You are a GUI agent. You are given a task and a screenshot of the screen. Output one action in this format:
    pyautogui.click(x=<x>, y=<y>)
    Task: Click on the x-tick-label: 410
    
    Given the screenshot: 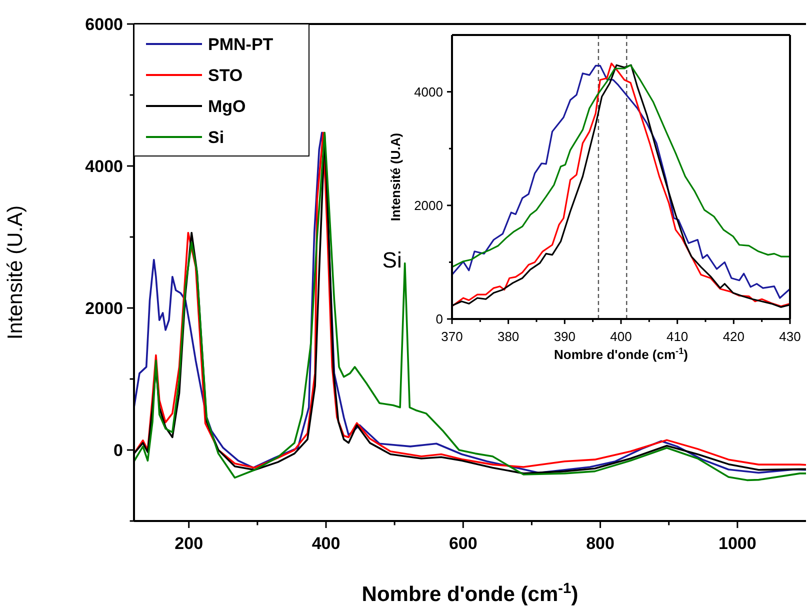 What is the action you would take?
    pyautogui.click(x=677, y=336)
    